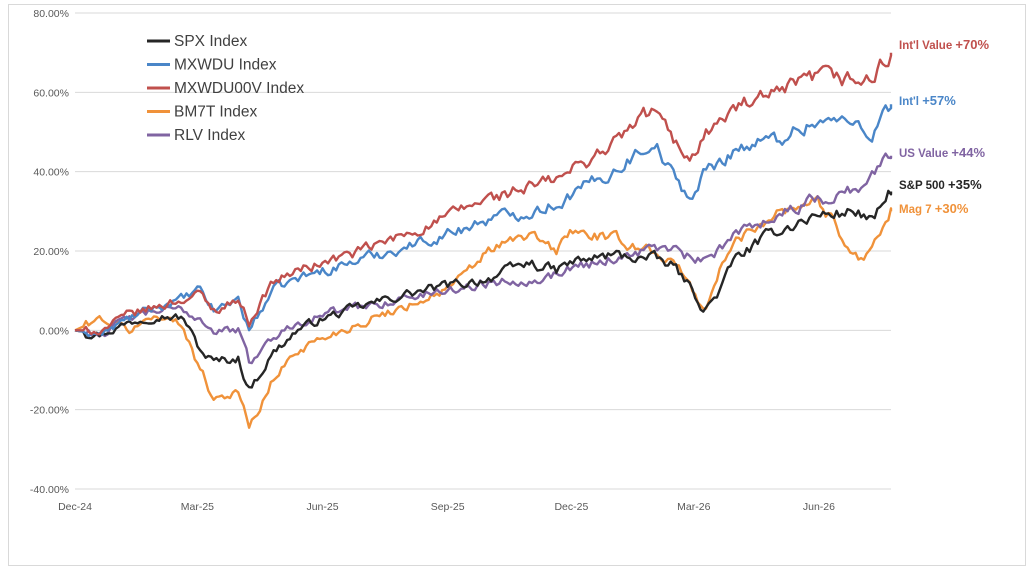 The width and height of the screenshot is (1035, 572). What do you see at coordinates (965, 184) in the screenshot?
I see `end-label-pct: +35%` at bounding box center [965, 184].